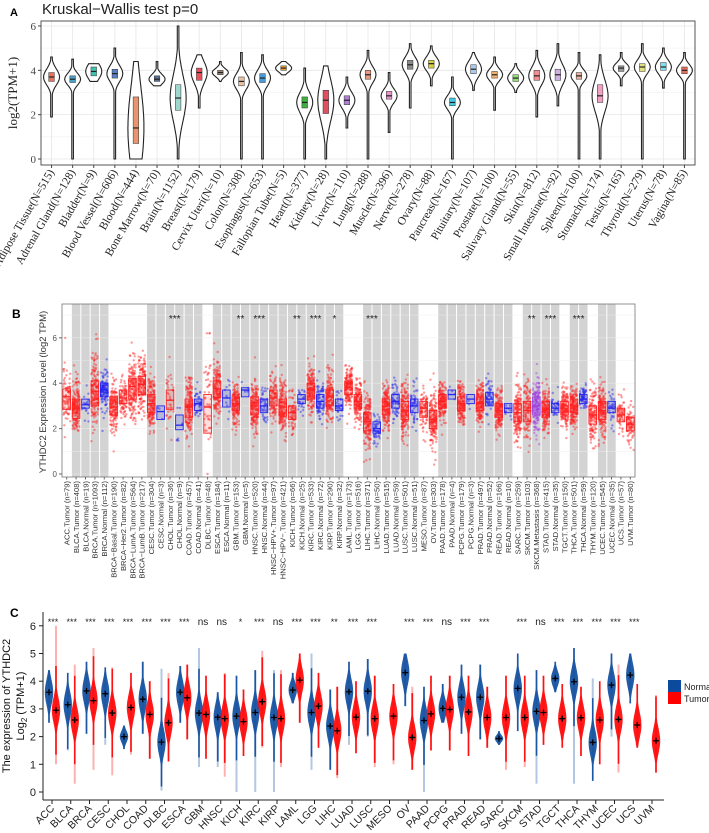  I want to click on x-tick-label: LIHC.Normal (n=50), so click(376, 515).